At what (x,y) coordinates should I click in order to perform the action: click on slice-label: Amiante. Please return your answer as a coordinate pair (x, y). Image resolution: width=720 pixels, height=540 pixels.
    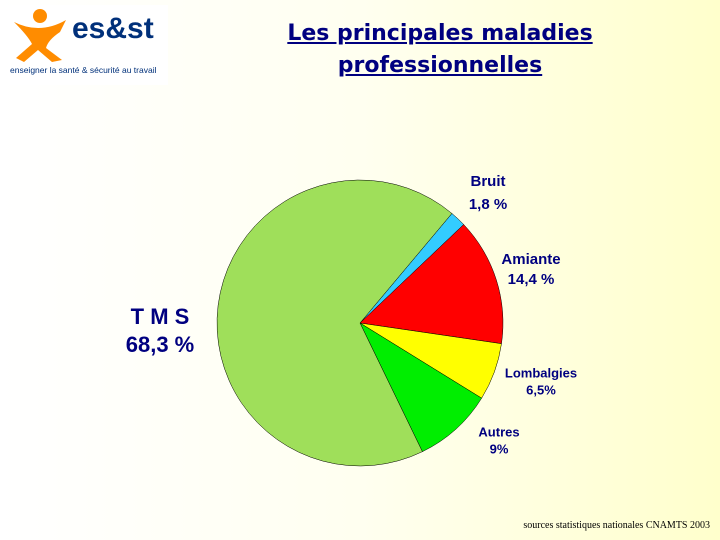
    Looking at the image, I should click on (530, 259).